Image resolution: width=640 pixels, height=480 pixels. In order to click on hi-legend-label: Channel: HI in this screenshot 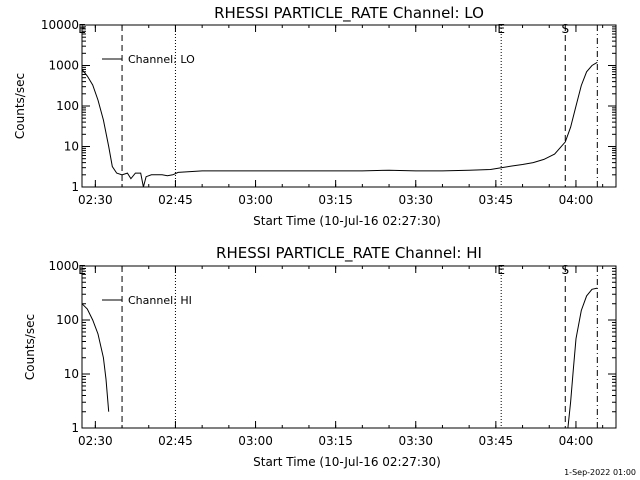, I will do `click(160, 300)`.